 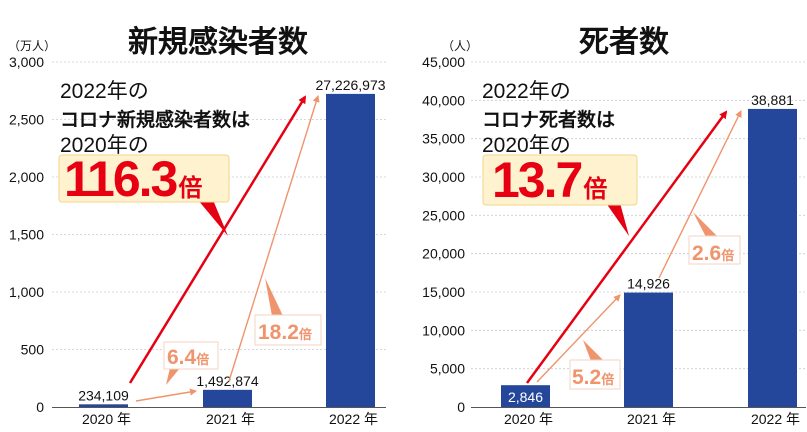 What do you see at coordinates (217, 239) in the screenshot?
I see `growth-arrow-2020-2022` at bounding box center [217, 239].